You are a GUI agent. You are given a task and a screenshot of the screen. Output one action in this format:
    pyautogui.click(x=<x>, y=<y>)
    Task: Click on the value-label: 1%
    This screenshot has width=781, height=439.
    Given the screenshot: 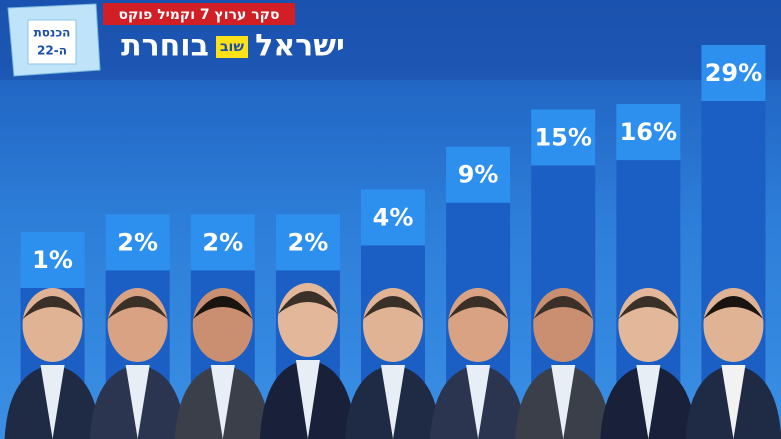 What is the action you would take?
    pyautogui.click(x=52, y=260)
    